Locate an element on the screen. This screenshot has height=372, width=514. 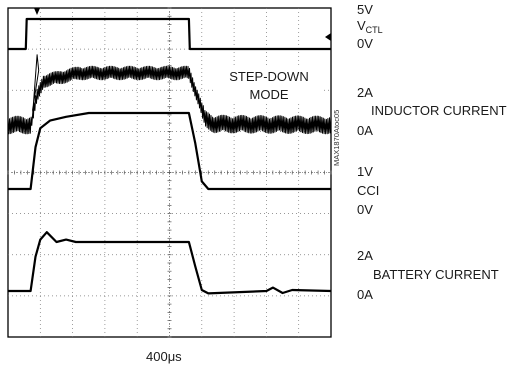
battery-scale-bottom: 0A is located at coordinates (365, 294).